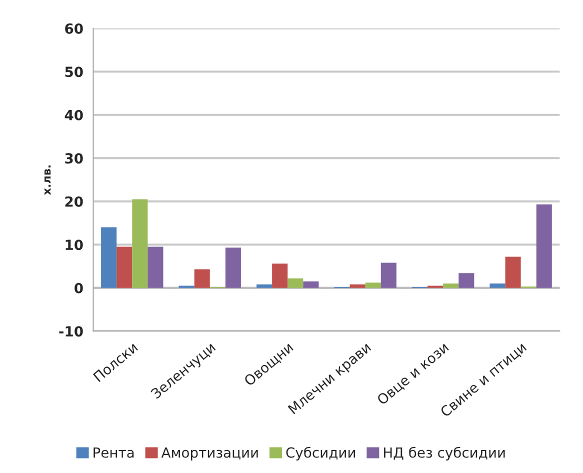  Describe the element at coordinates (444, 453) in the screenshot. I see `legend-label: НД без субсидии` at that location.